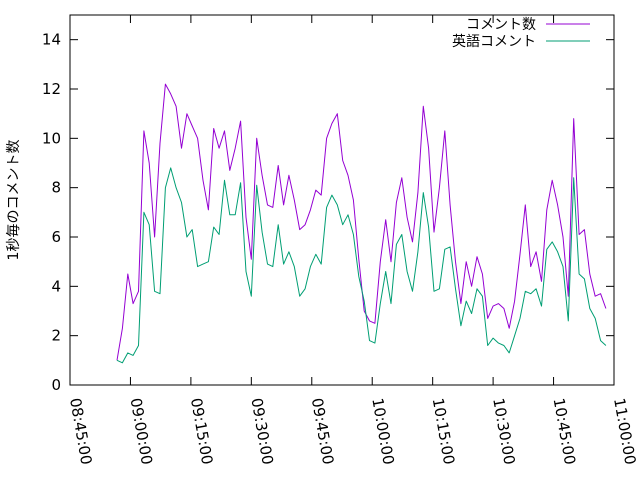  I want to click on y-tick-label: 6, so click(56, 237).